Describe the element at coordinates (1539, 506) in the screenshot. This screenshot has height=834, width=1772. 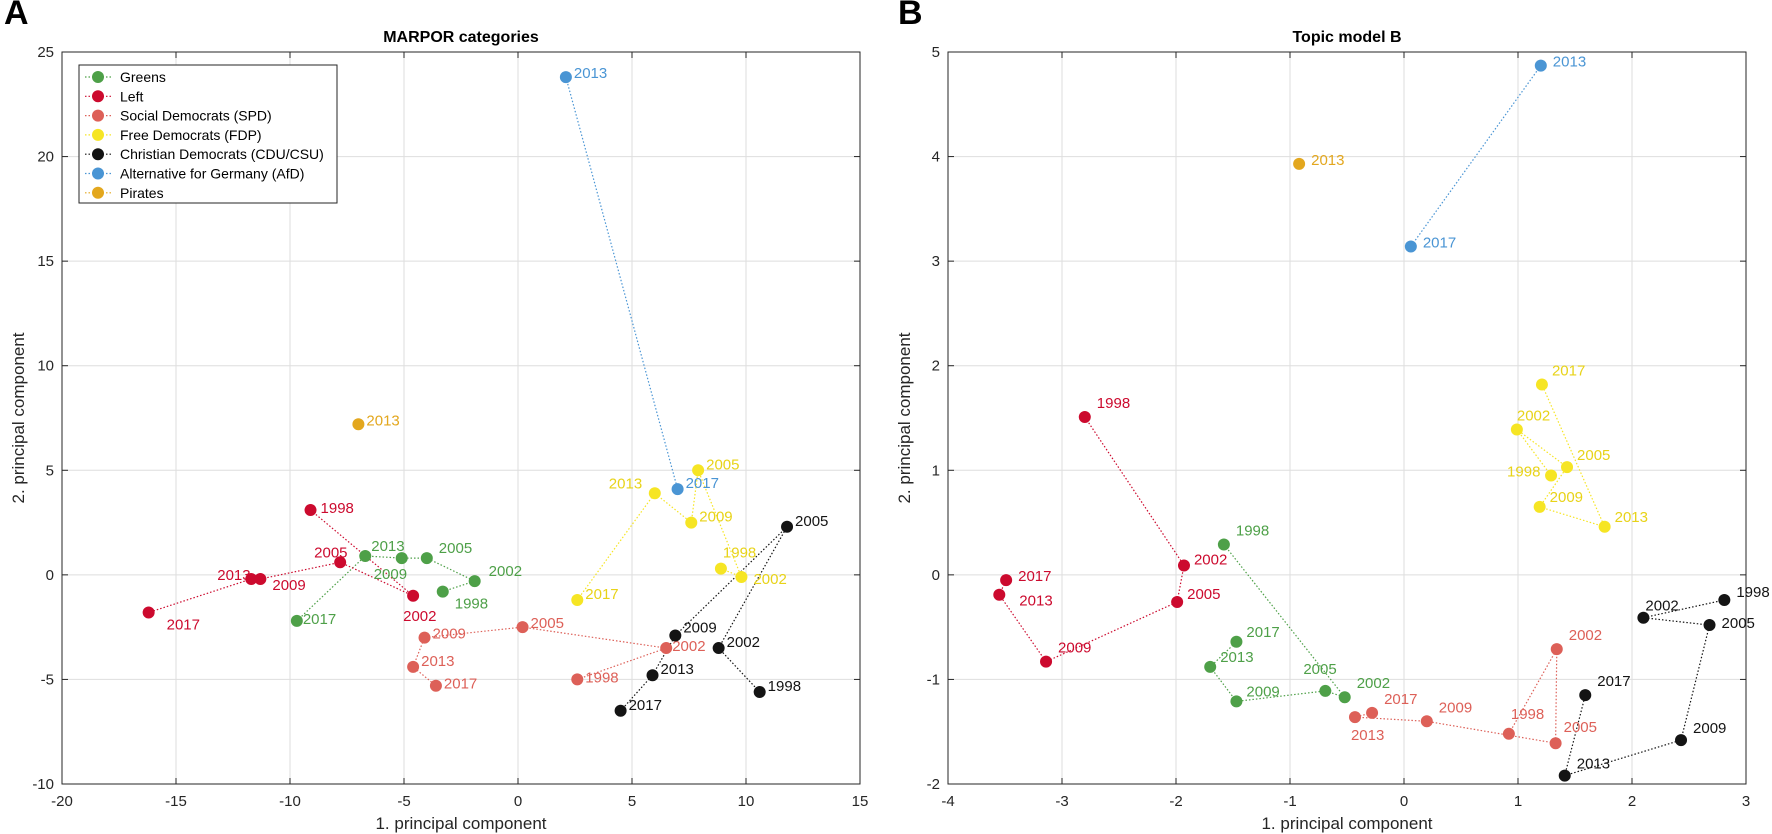
I see `data-point-fdp-2009` at that location.